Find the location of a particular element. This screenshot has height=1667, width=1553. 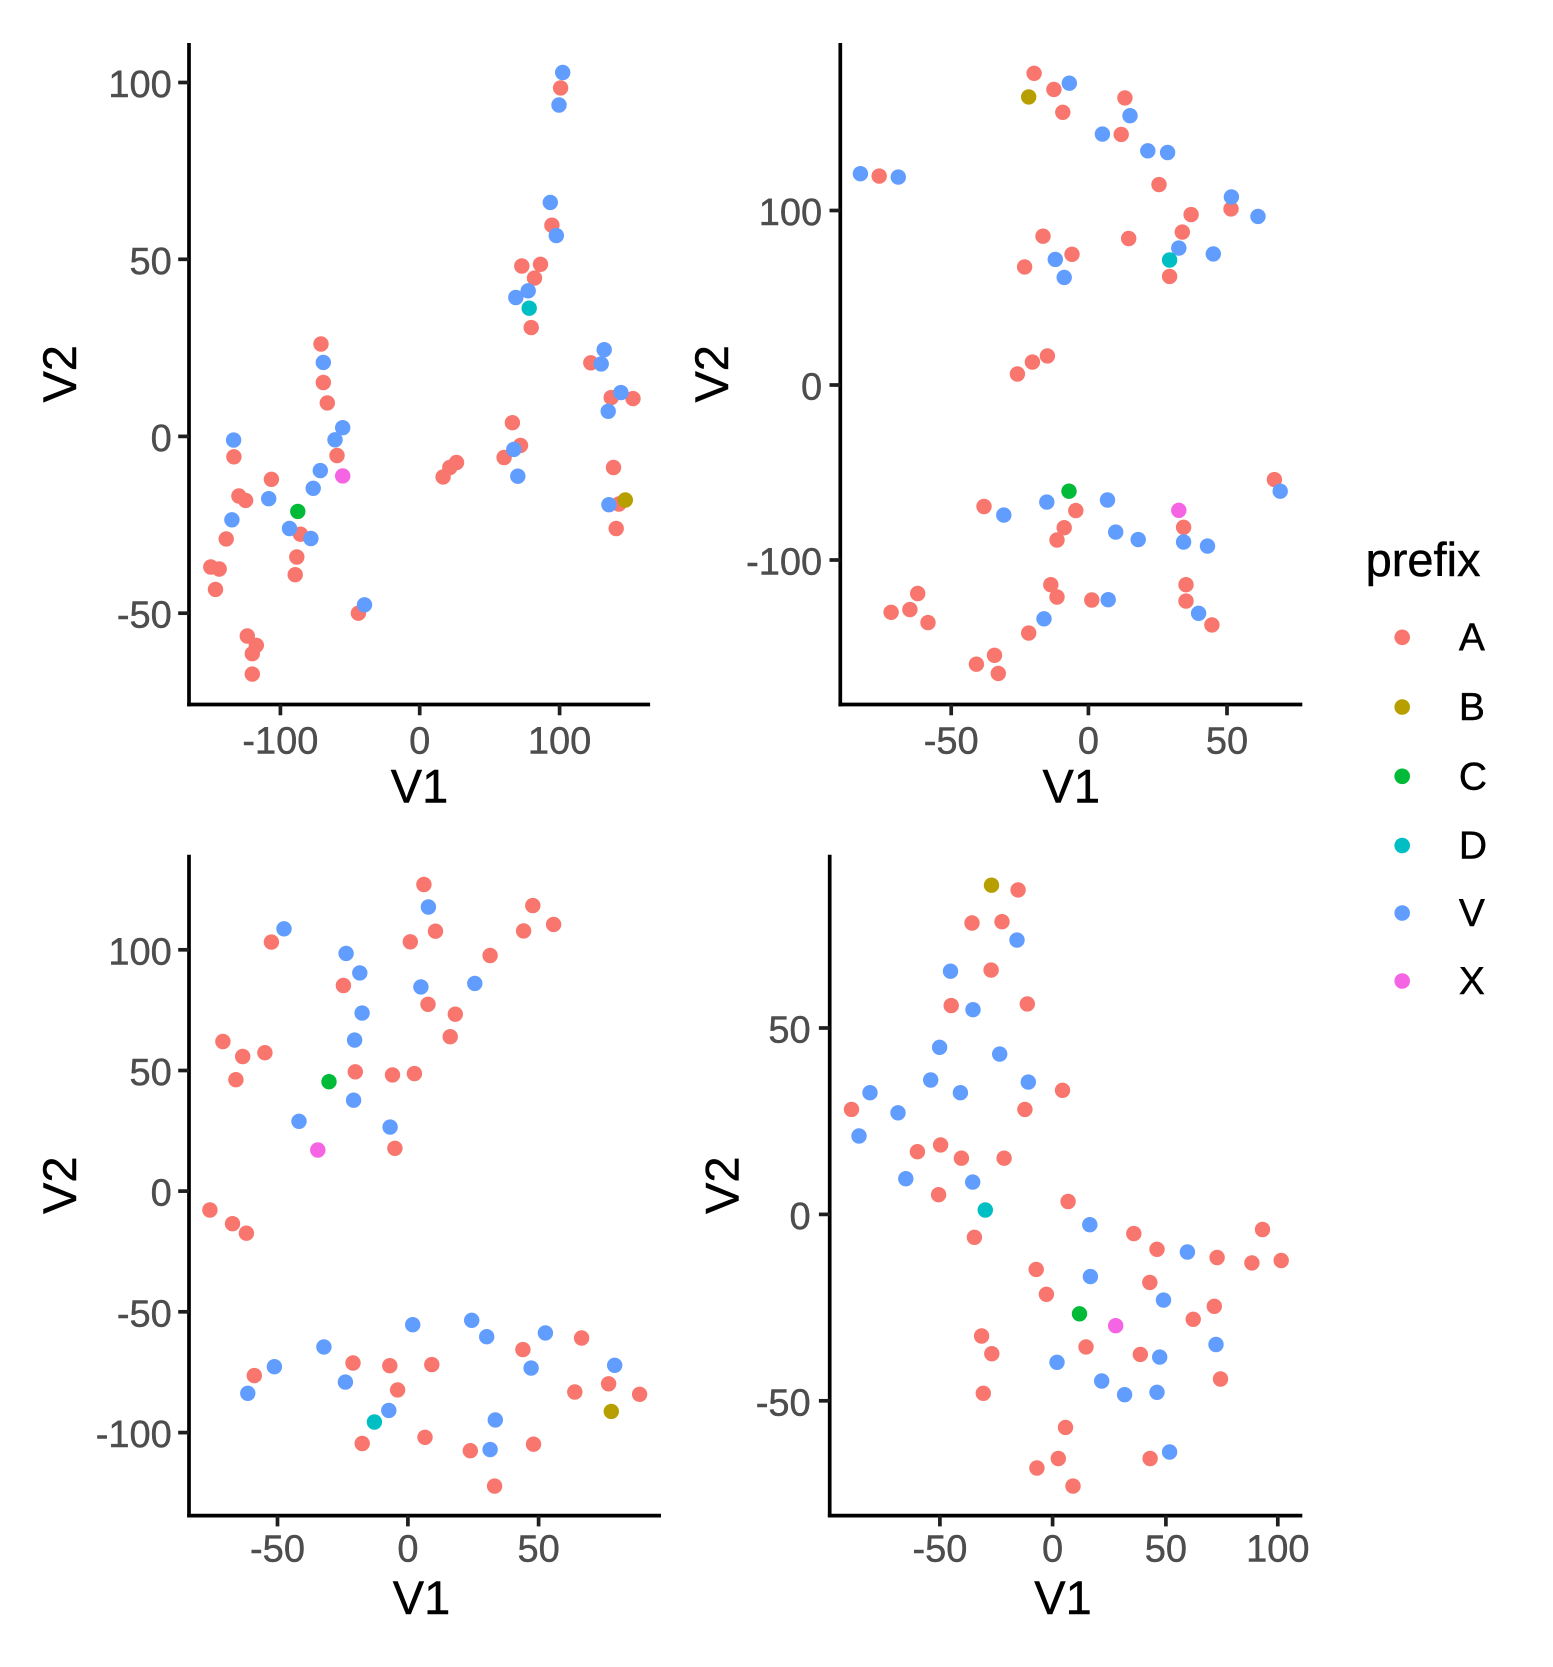

svg-text: C is located at coordinates (1473, 776).